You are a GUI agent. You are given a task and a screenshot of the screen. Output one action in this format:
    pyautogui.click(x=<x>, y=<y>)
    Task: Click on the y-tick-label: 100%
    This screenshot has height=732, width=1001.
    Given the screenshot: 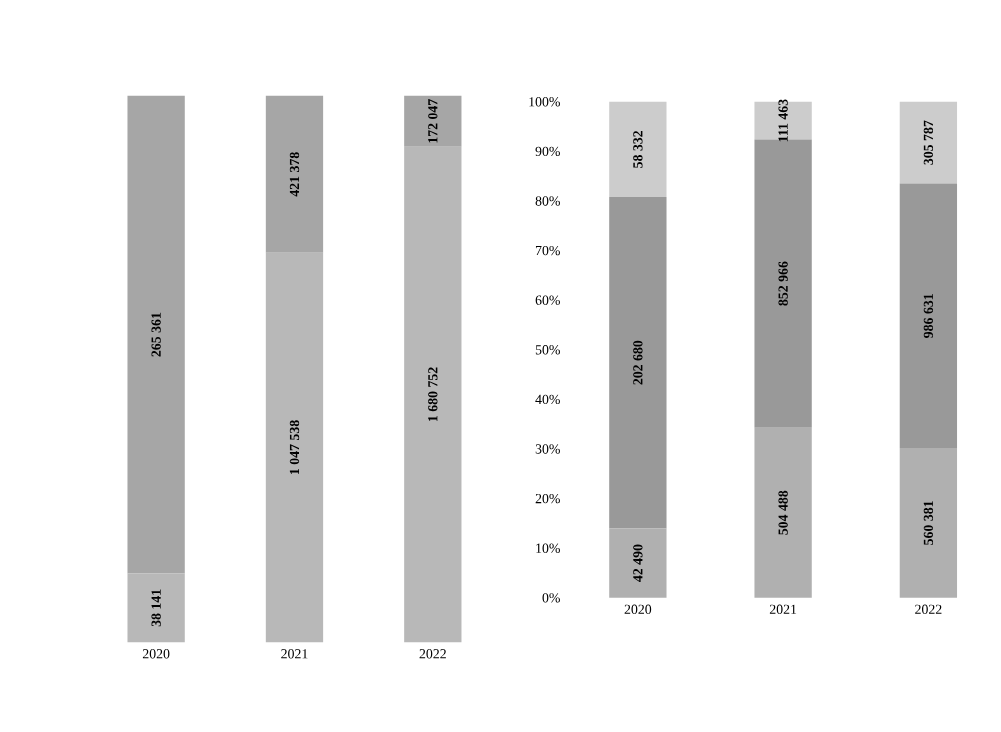 What is the action you would take?
    pyautogui.click(x=544, y=101)
    